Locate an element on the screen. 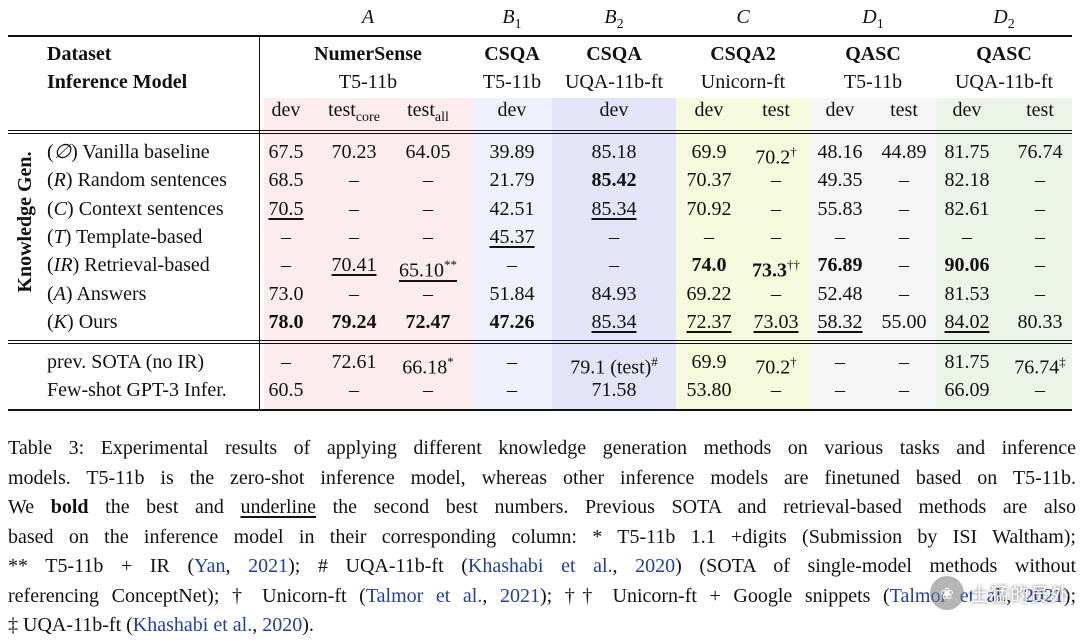 Image resolution: width=1080 pixels, height=644 pixels. table-cell: 48.16 is located at coordinates (840, 152).